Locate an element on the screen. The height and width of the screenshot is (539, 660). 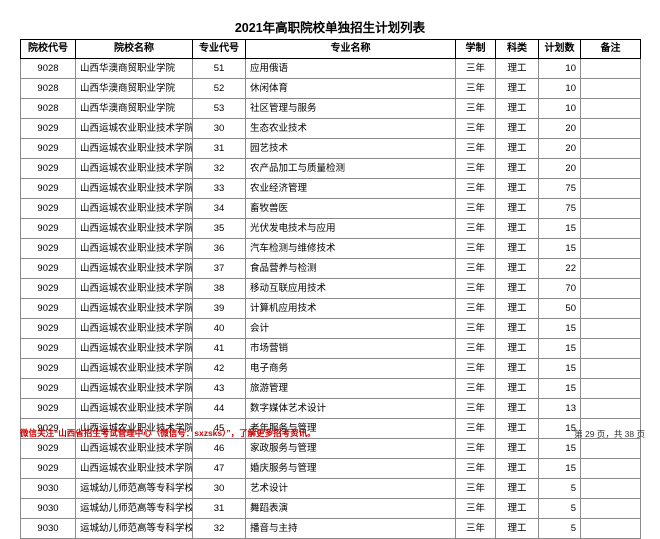
table-row: 9029 山西运城农业职业技术学院 39 计算机应用技术 三年 理工 50 is located at coordinates (330, 308).